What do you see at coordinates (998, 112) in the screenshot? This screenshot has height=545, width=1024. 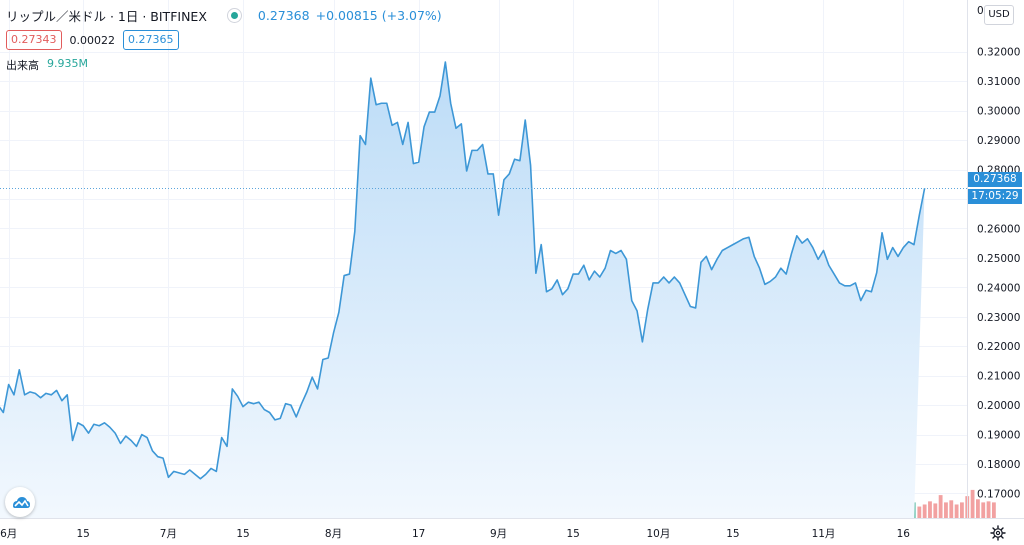 I see `price-tick-label: 0.30000` at bounding box center [998, 112].